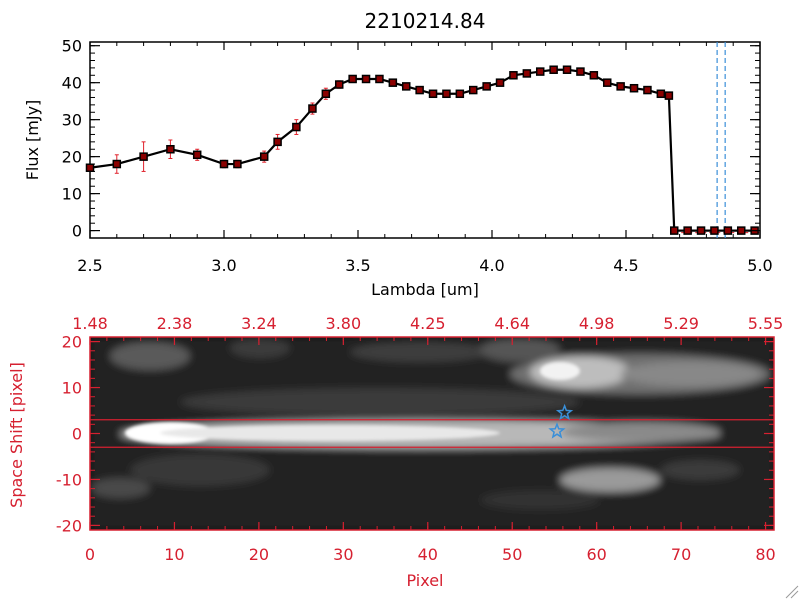  I want to click on top-tick-label: 4.98, so click(597, 323).